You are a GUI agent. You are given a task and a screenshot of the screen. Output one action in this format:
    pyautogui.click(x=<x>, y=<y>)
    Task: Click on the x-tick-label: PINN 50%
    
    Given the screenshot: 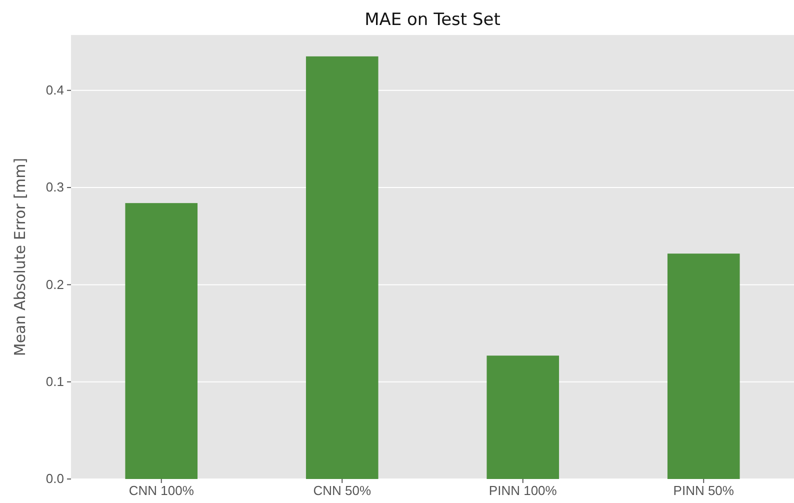 What is the action you would take?
    pyautogui.click(x=703, y=490)
    